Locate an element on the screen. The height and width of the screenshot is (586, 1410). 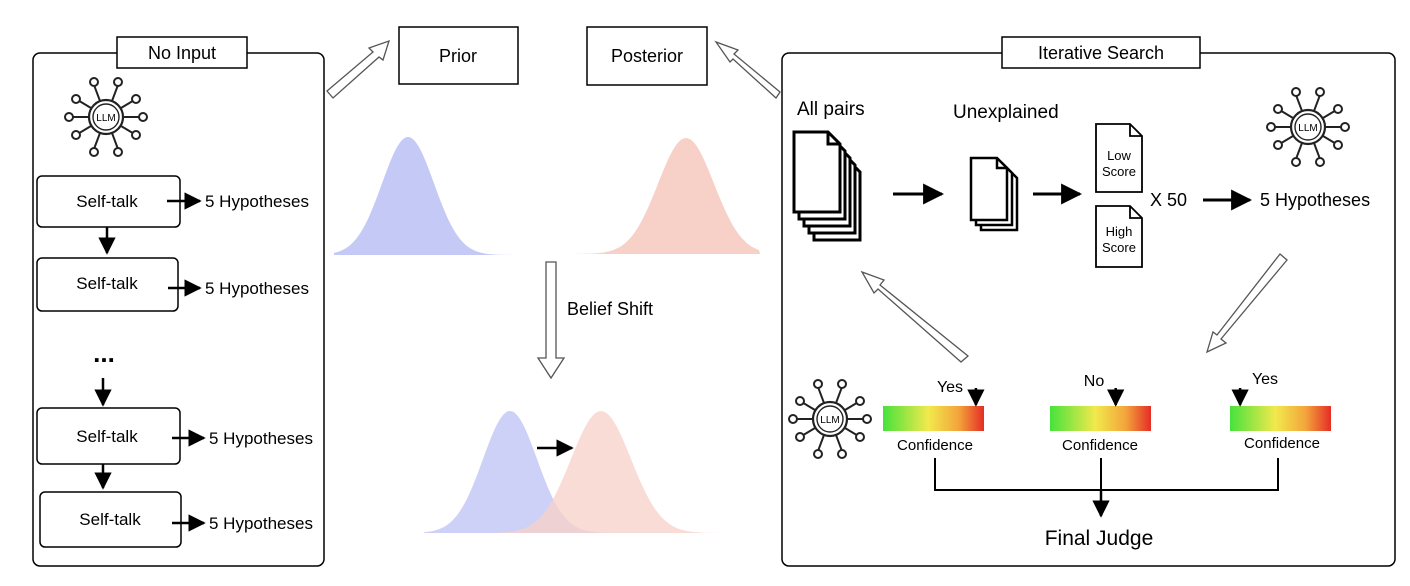
llm-icon-label: LLM is located at coordinates (105, 118).